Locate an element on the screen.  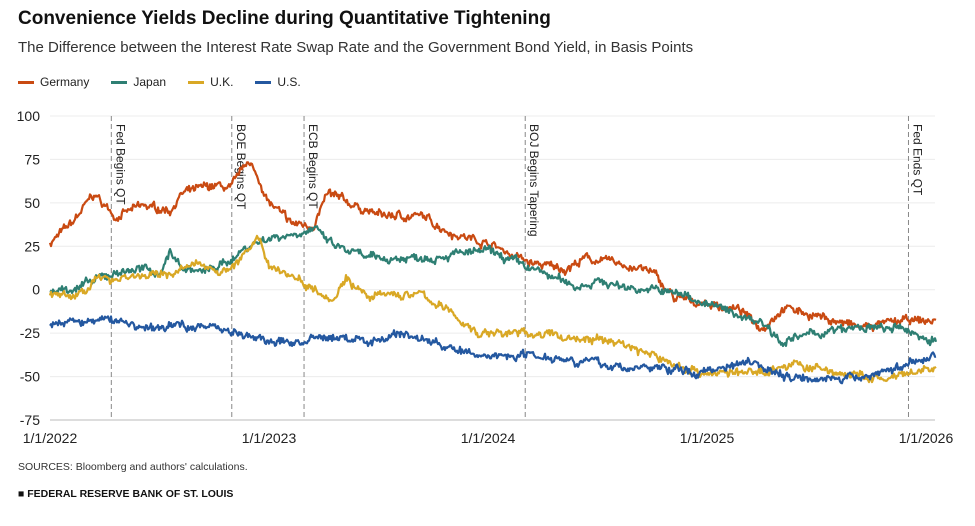
legend-item-uk: U.K. is located at coordinates (210, 82).